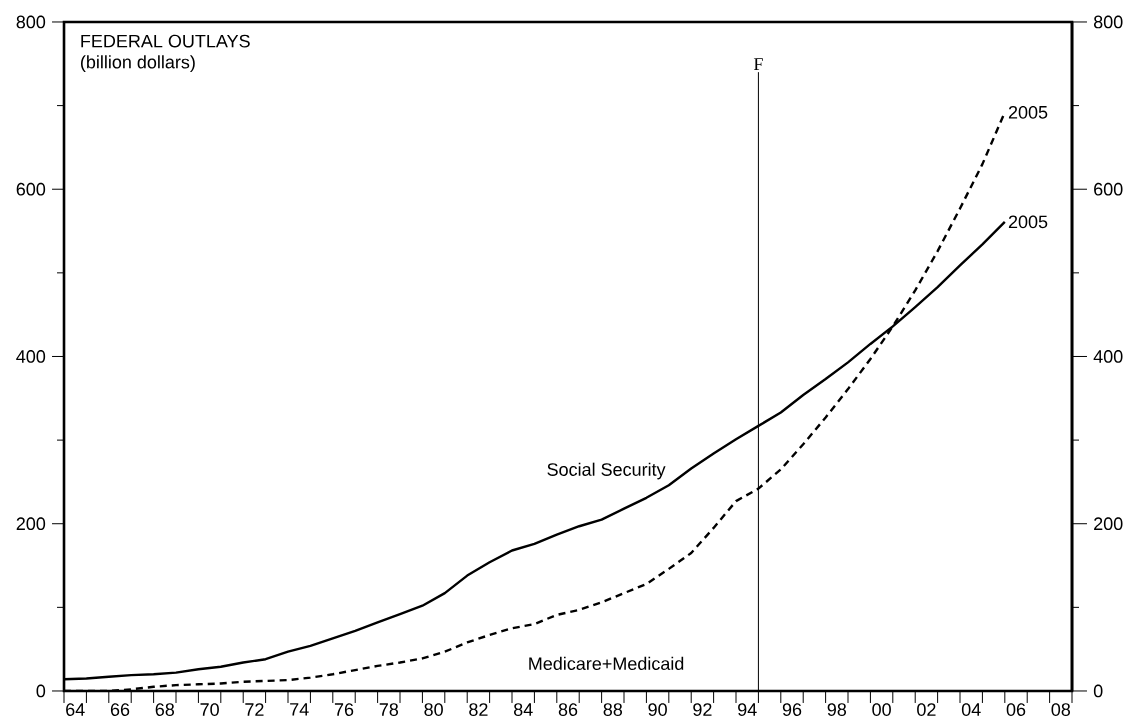 Image resolution: width=1131 pixels, height=721 pixels. Describe the element at coordinates (31, 524) in the screenshot. I see `y-tick-label: 200` at that location.